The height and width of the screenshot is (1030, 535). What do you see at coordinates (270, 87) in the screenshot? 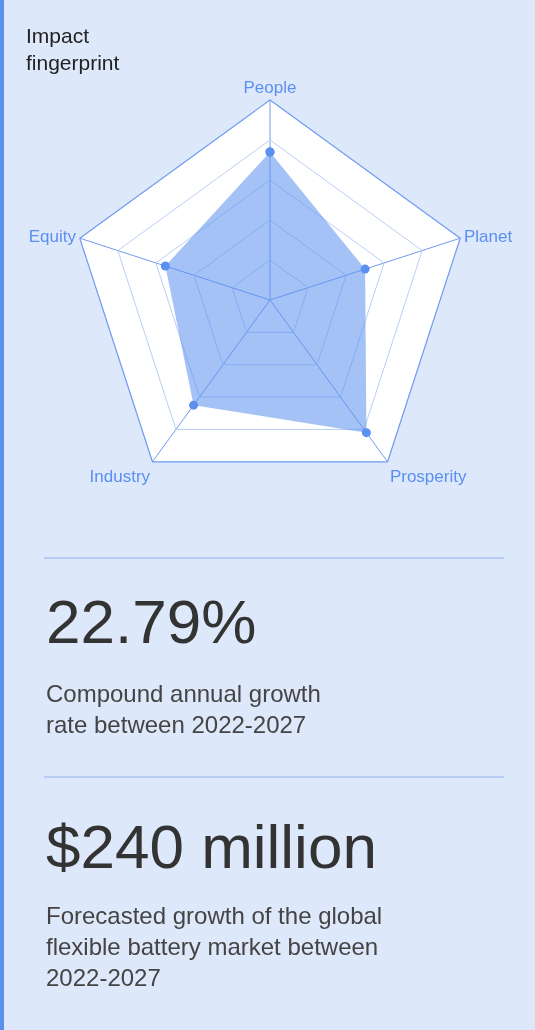
I see `spoke-label: People` at bounding box center [270, 87].